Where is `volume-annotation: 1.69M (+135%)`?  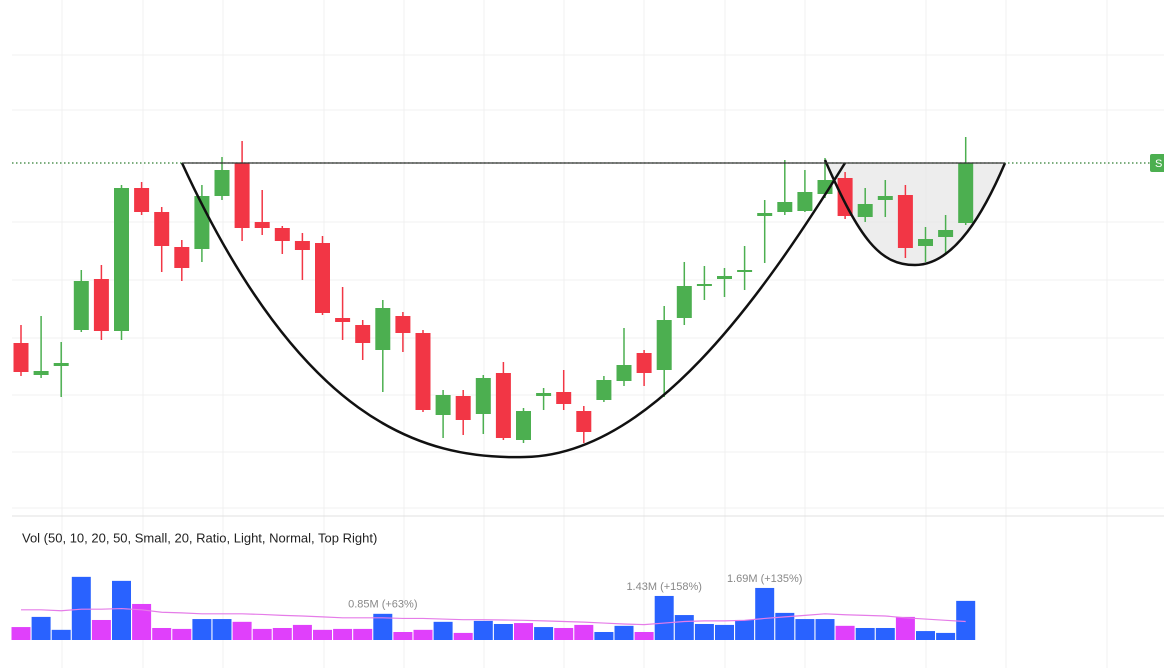 volume-annotation: 1.69M (+135%) is located at coordinates (765, 579).